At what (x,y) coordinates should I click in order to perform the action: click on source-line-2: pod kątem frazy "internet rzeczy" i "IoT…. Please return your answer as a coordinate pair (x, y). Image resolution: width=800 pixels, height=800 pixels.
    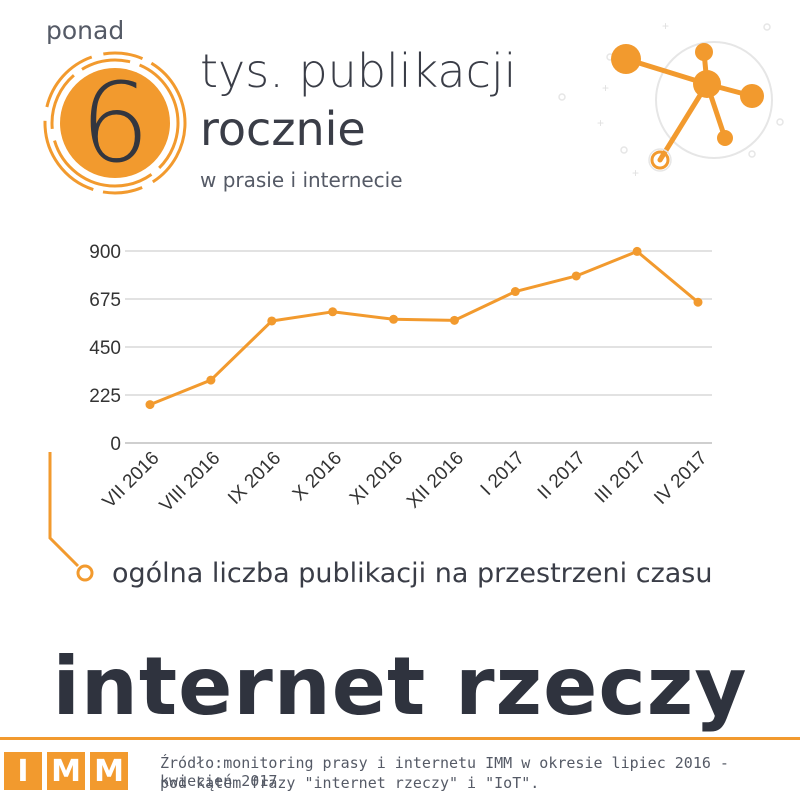
    Looking at the image, I should click on (350, 783).